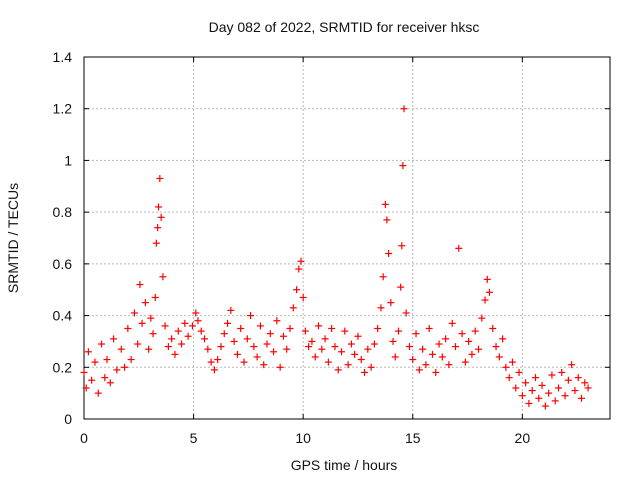 The height and width of the screenshot is (480, 640). Describe the element at coordinates (68, 160) in the screenshot. I see `y-tick-label: 1` at that location.